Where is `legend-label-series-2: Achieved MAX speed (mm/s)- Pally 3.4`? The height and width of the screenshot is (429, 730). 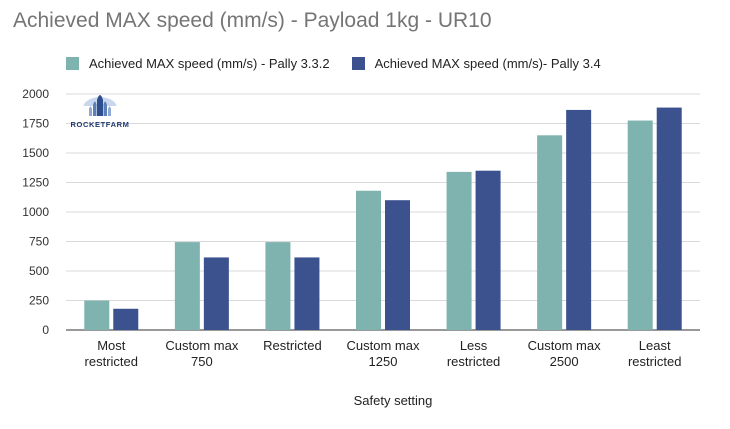
legend-label-series-2: Achieved MAX speed (mm/s)- Pally 3.4 is located at coordinates (487, 63).